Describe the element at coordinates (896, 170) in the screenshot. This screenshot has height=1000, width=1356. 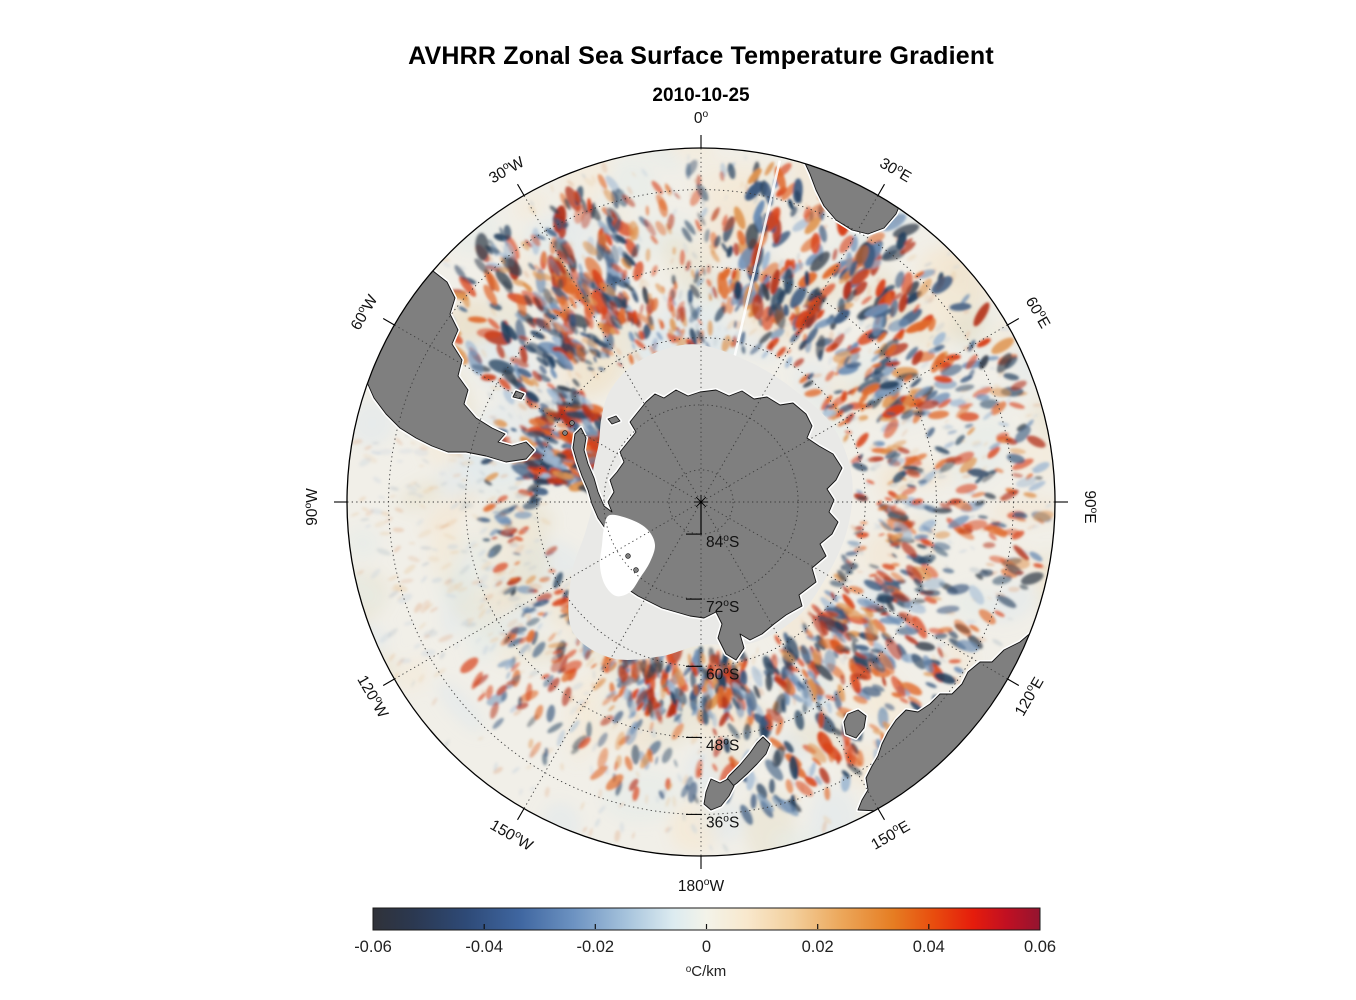
I see `longitude-label-30e: 30oE` at that location.